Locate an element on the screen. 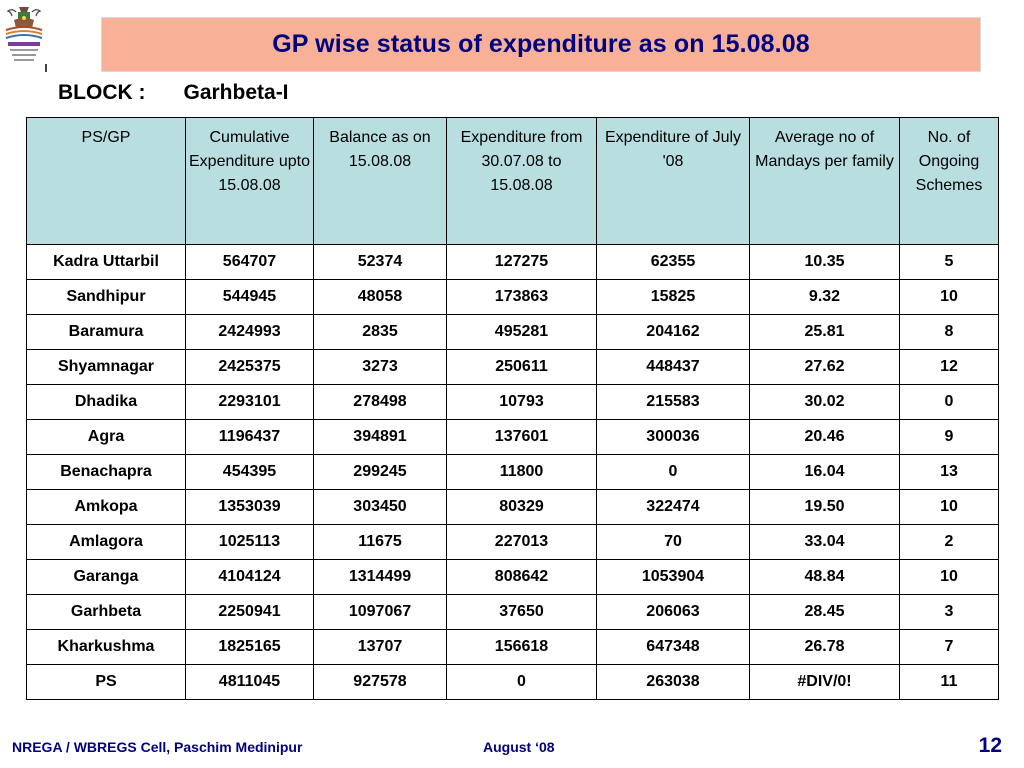  cell-expenditure-period: 127275 is located at coordinates (521, 262).